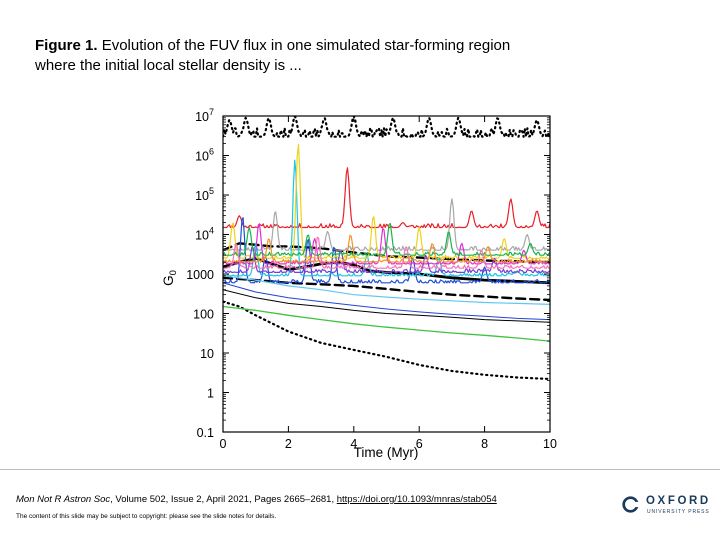 The image size is (720, 540). I want to click on citation-journal: Mon Not R Astron Soc, so click(63, 499).